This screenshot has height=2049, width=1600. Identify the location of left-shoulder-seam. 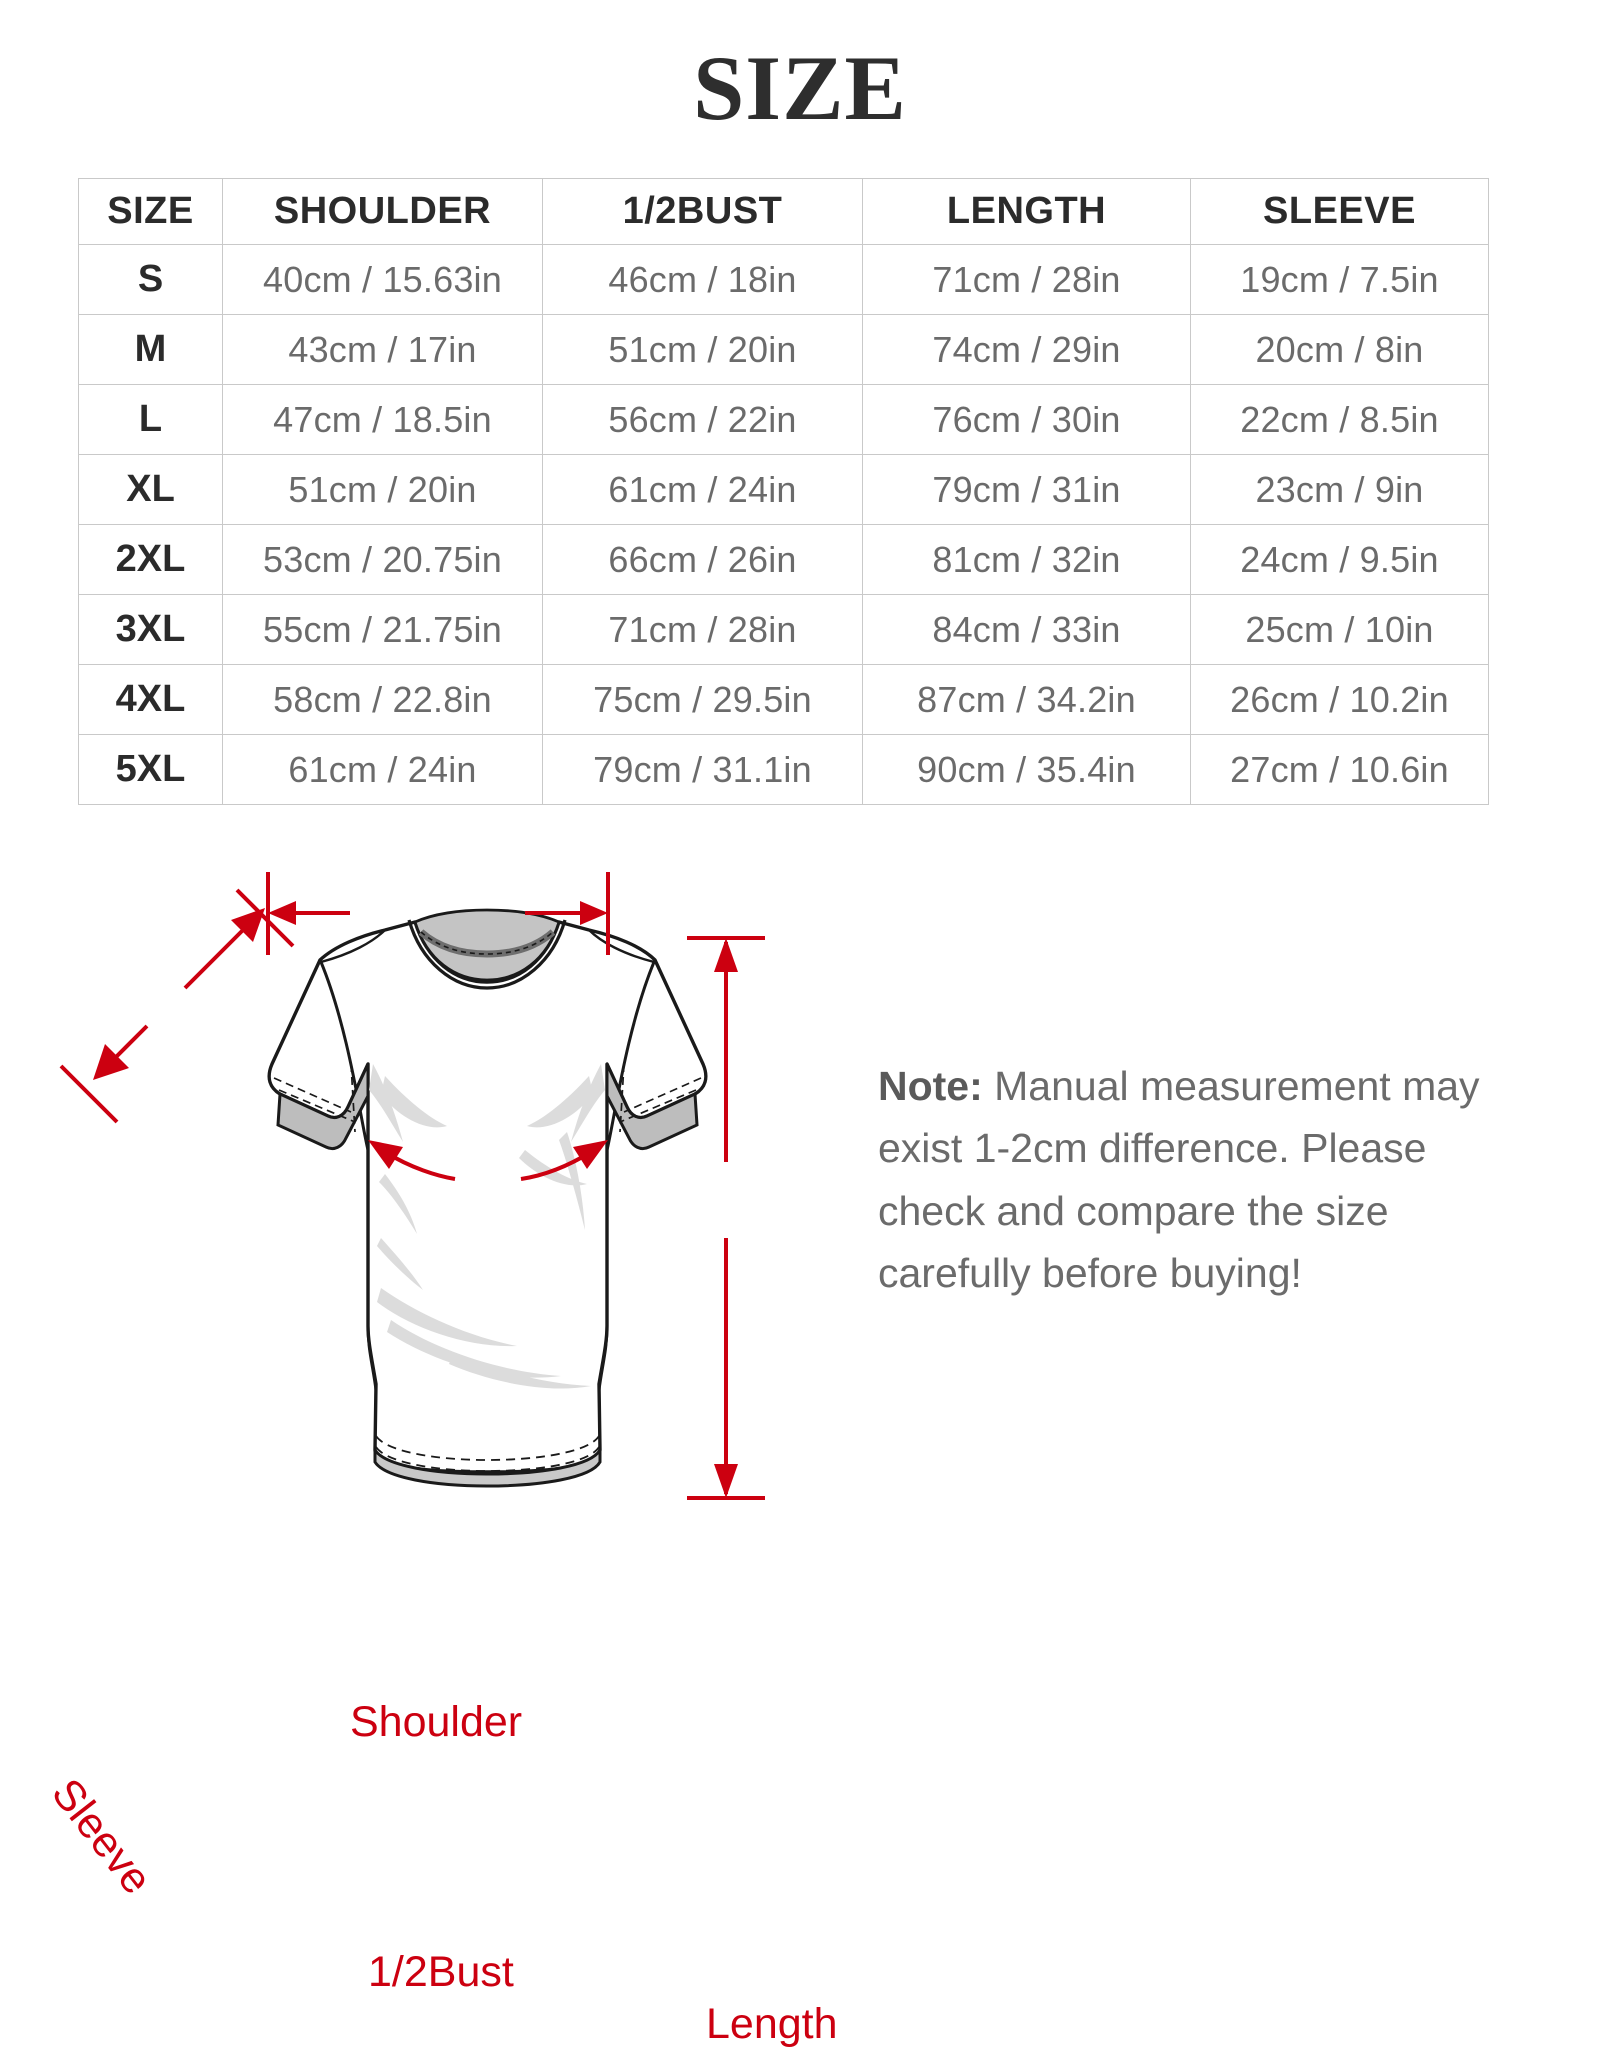
(353, 946).